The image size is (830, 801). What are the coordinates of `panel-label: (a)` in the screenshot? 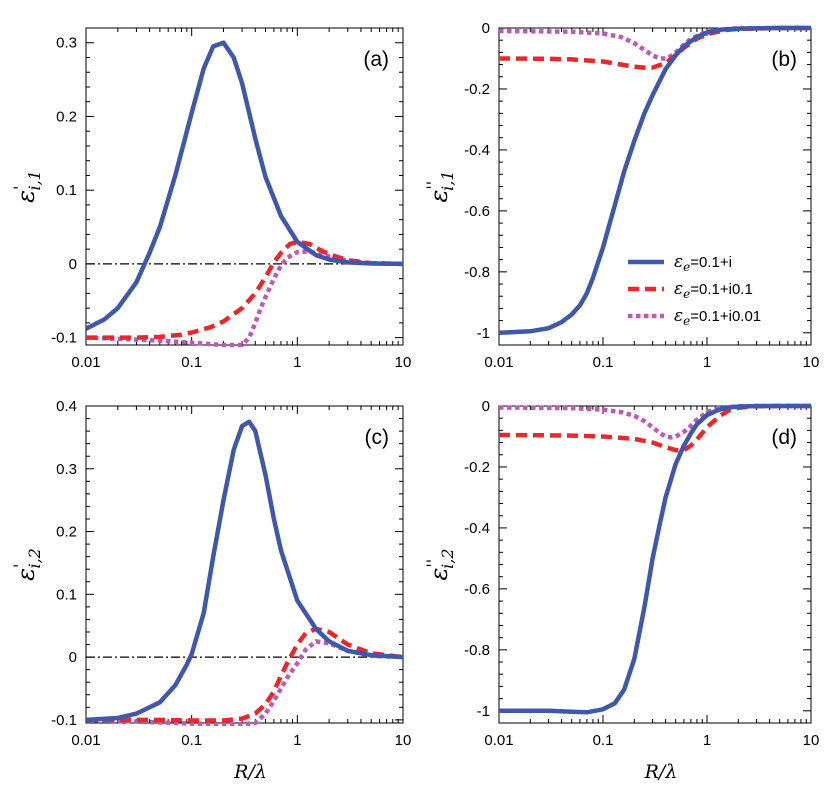 It's located at (376, 59).